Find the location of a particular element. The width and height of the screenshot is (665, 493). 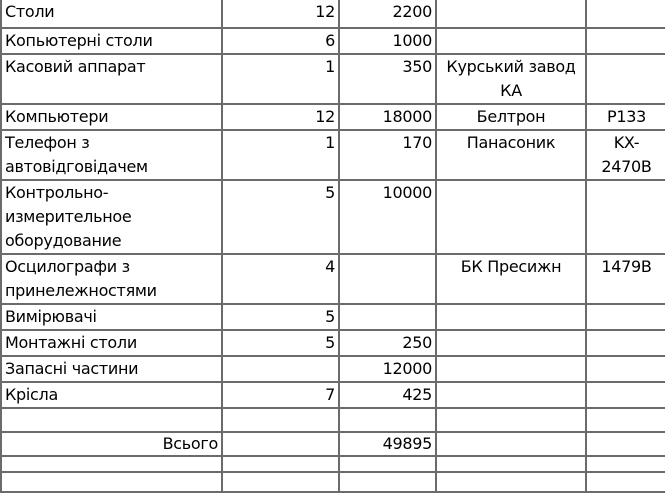

price-cell: 350 is located at coordinates (387, 79).